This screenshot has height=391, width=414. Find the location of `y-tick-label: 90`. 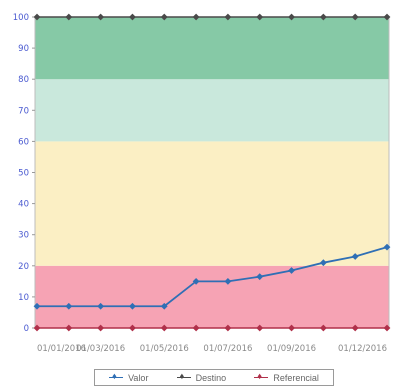

y-tick-label: 90 is located at coordinates (23, 49).